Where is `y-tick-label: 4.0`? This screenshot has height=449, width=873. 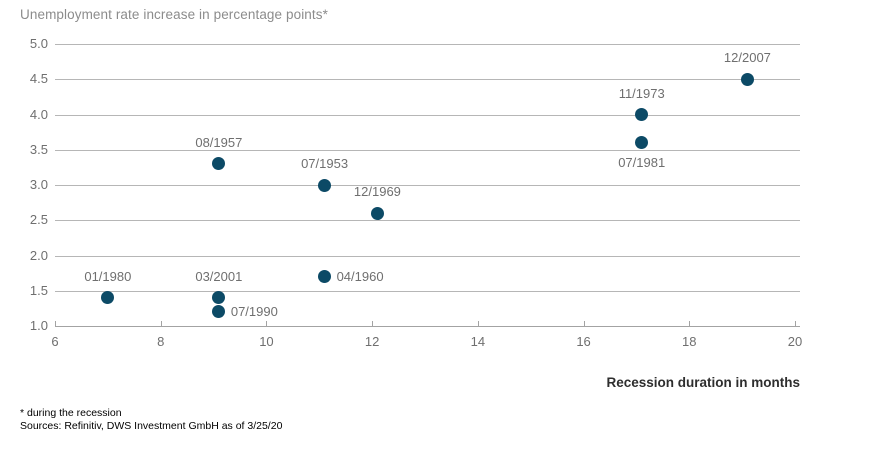 y-tick-label: 4.0 is located at coordinates (38, 114).